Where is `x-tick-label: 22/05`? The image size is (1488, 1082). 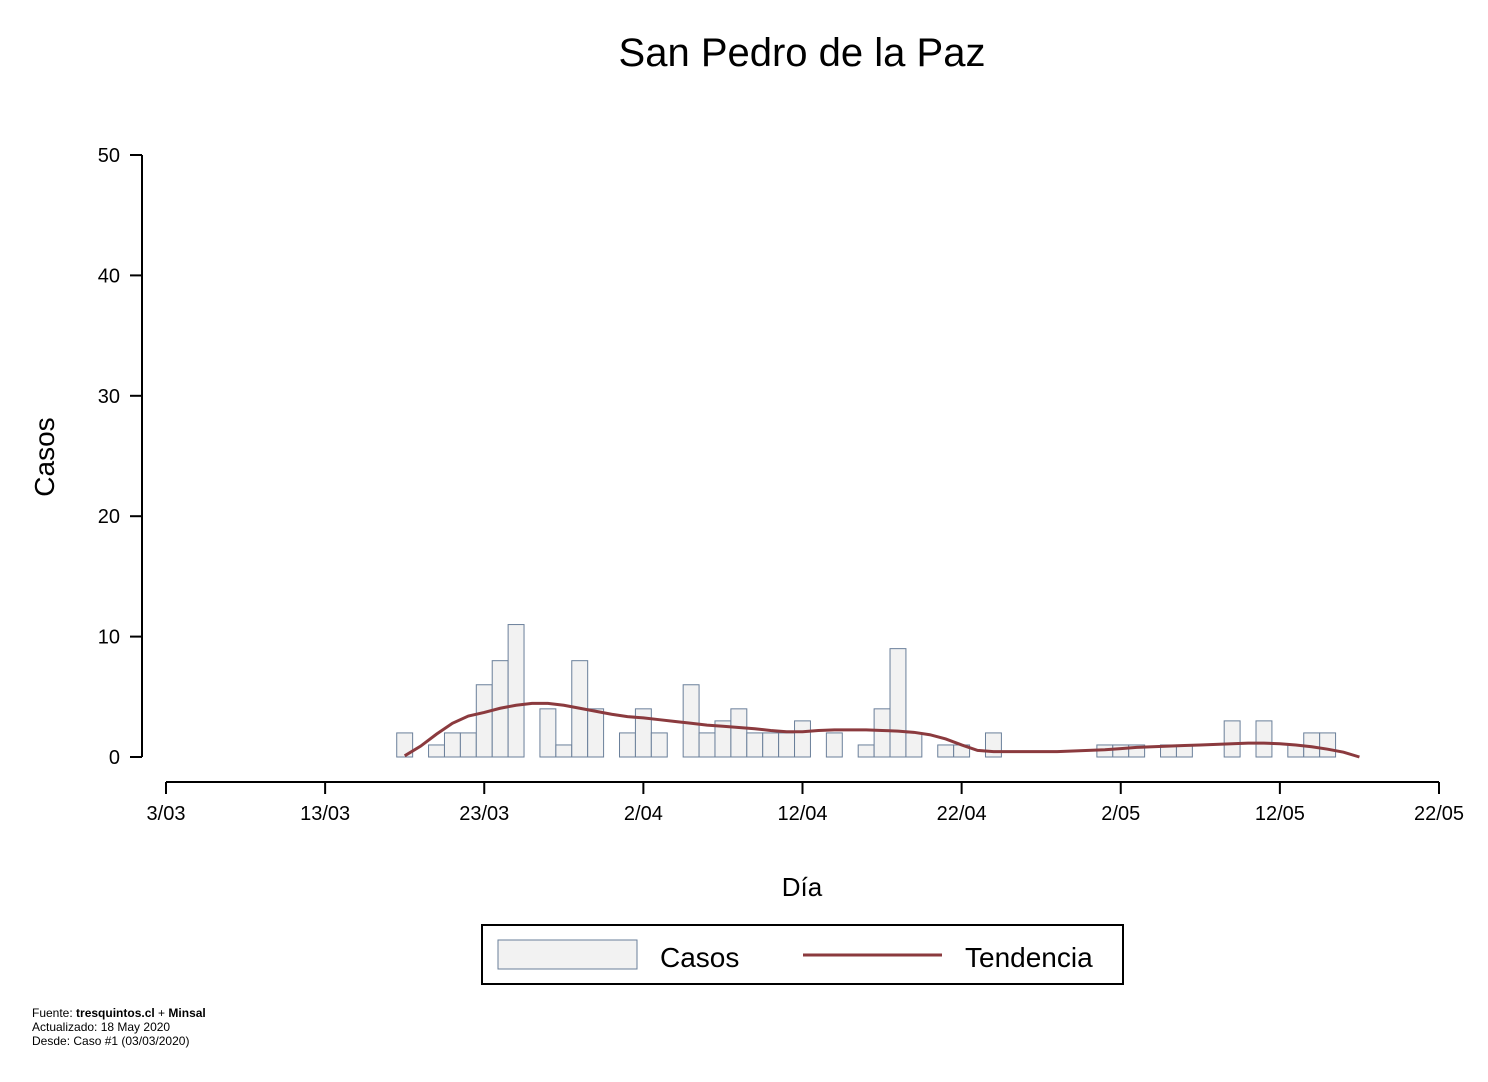 x-tick-label: 22/05 is located at coordinates (1439, 814).